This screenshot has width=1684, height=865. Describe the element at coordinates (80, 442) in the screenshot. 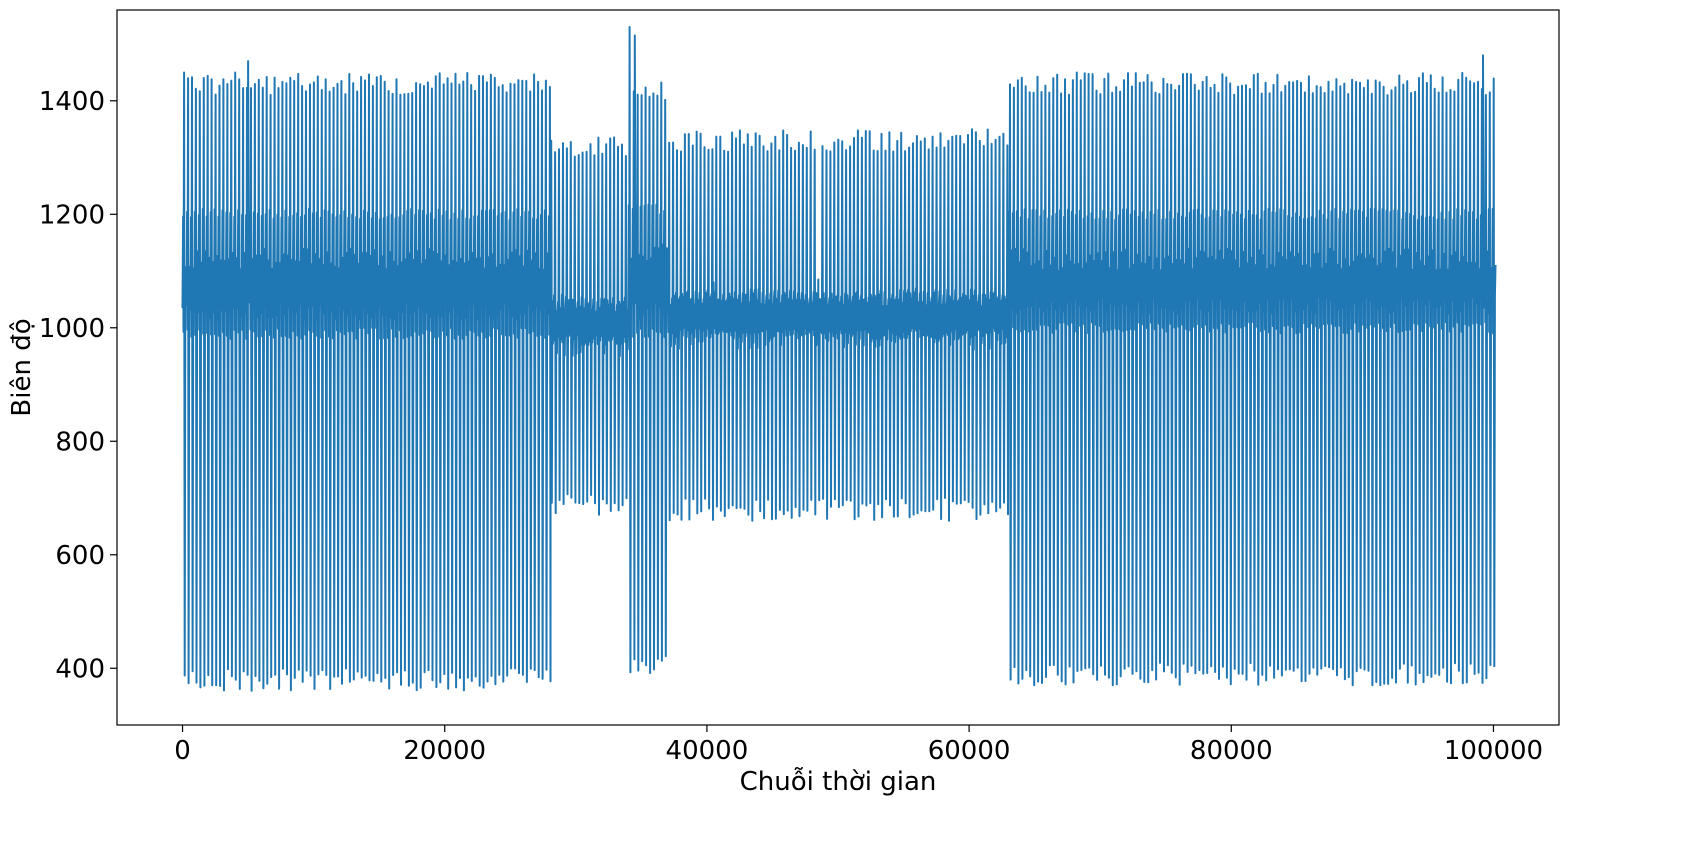

I see `y-tick-label: 800` at that location.